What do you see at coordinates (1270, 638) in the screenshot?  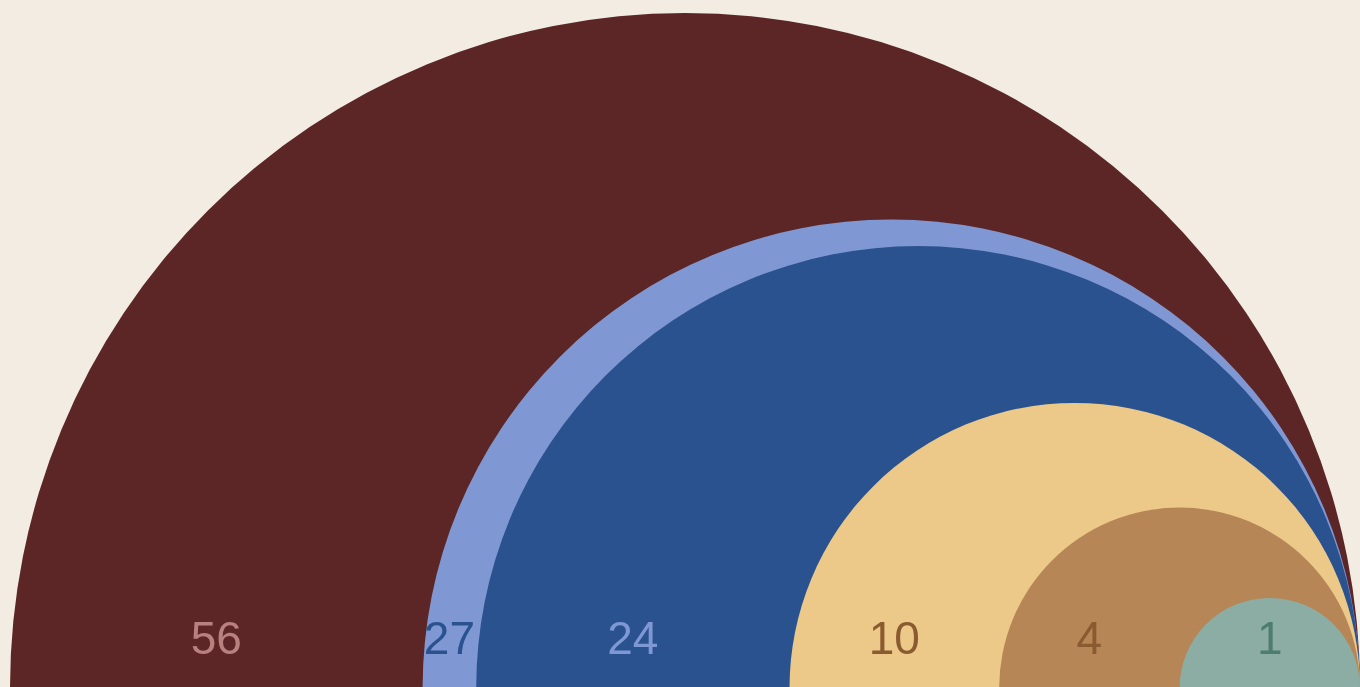 I see `data-label: 1` at bounding box center [1270, 638].